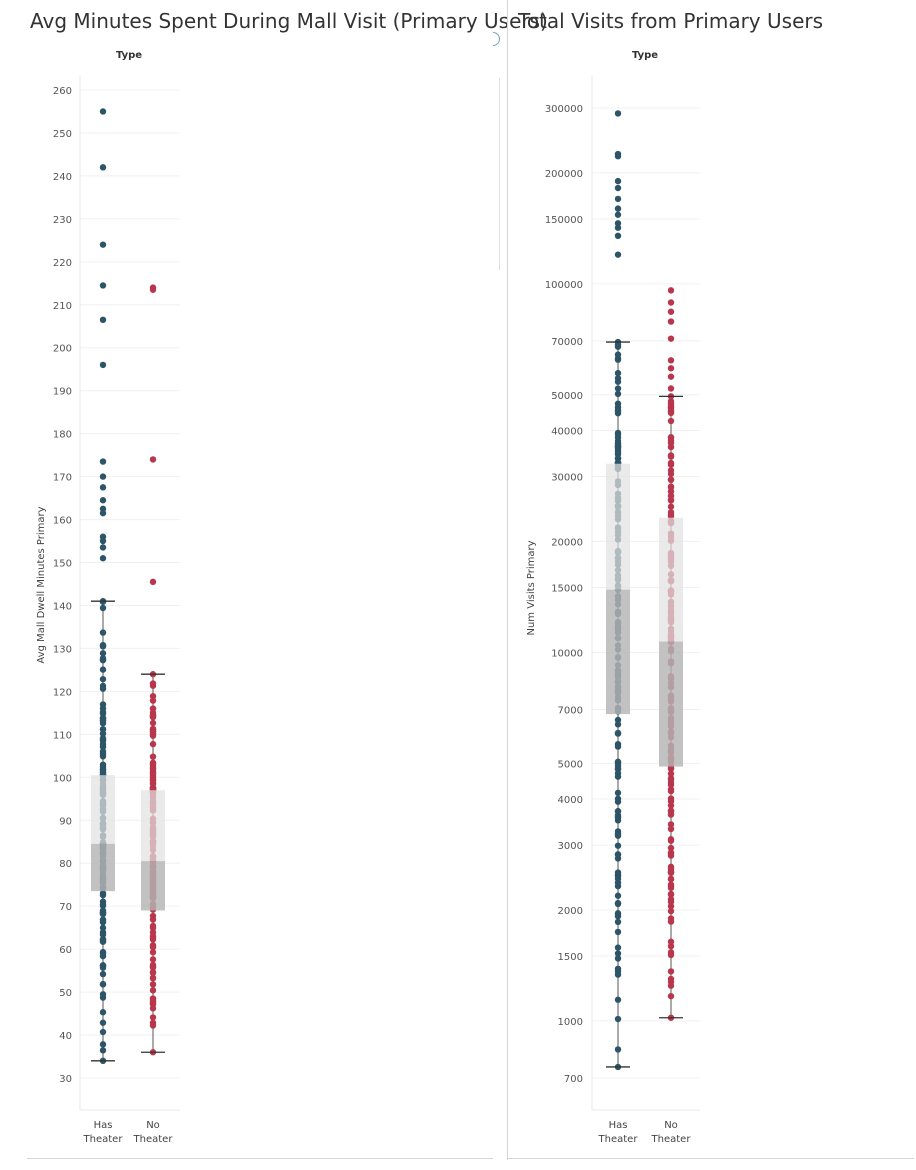 Image resolution: width=916 pixels, height=1170 pixels. What do you see at coordinates (570, 957) in the screenshot?
I see `y-tick-label: 1500` at bounding box center [570, 957].